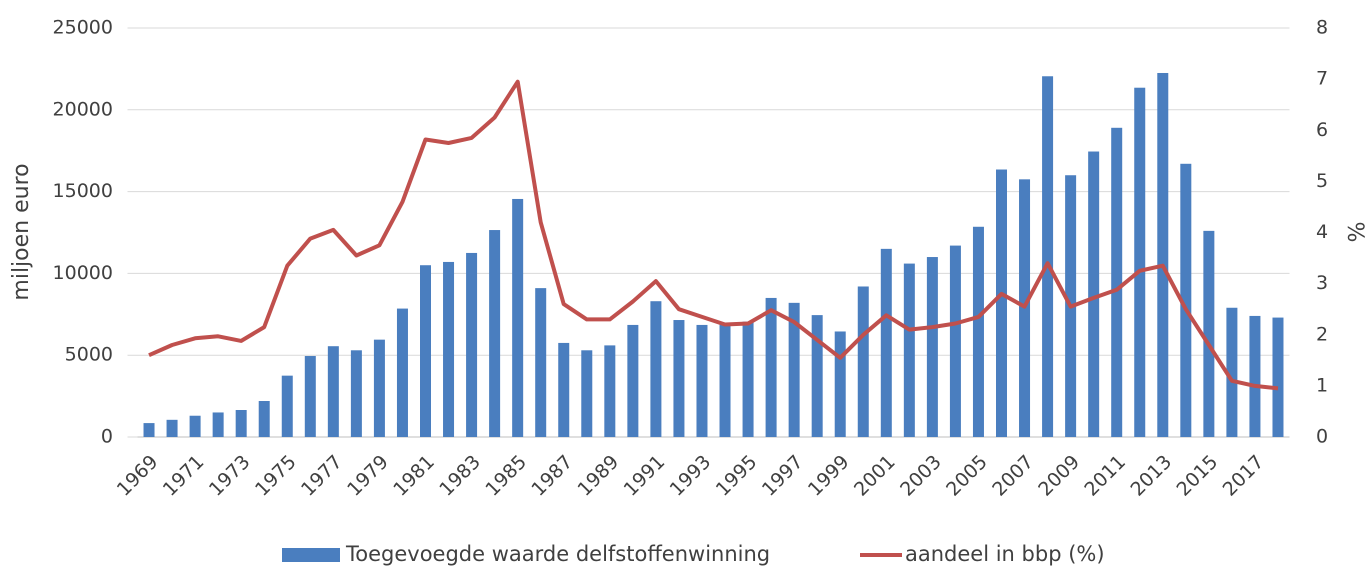 The image size is (1367, 569). What do you see at coordinates (1322, 385) in the screenshot?
I see `y2-tick-label: 1` at bounding box center [1322, 385].